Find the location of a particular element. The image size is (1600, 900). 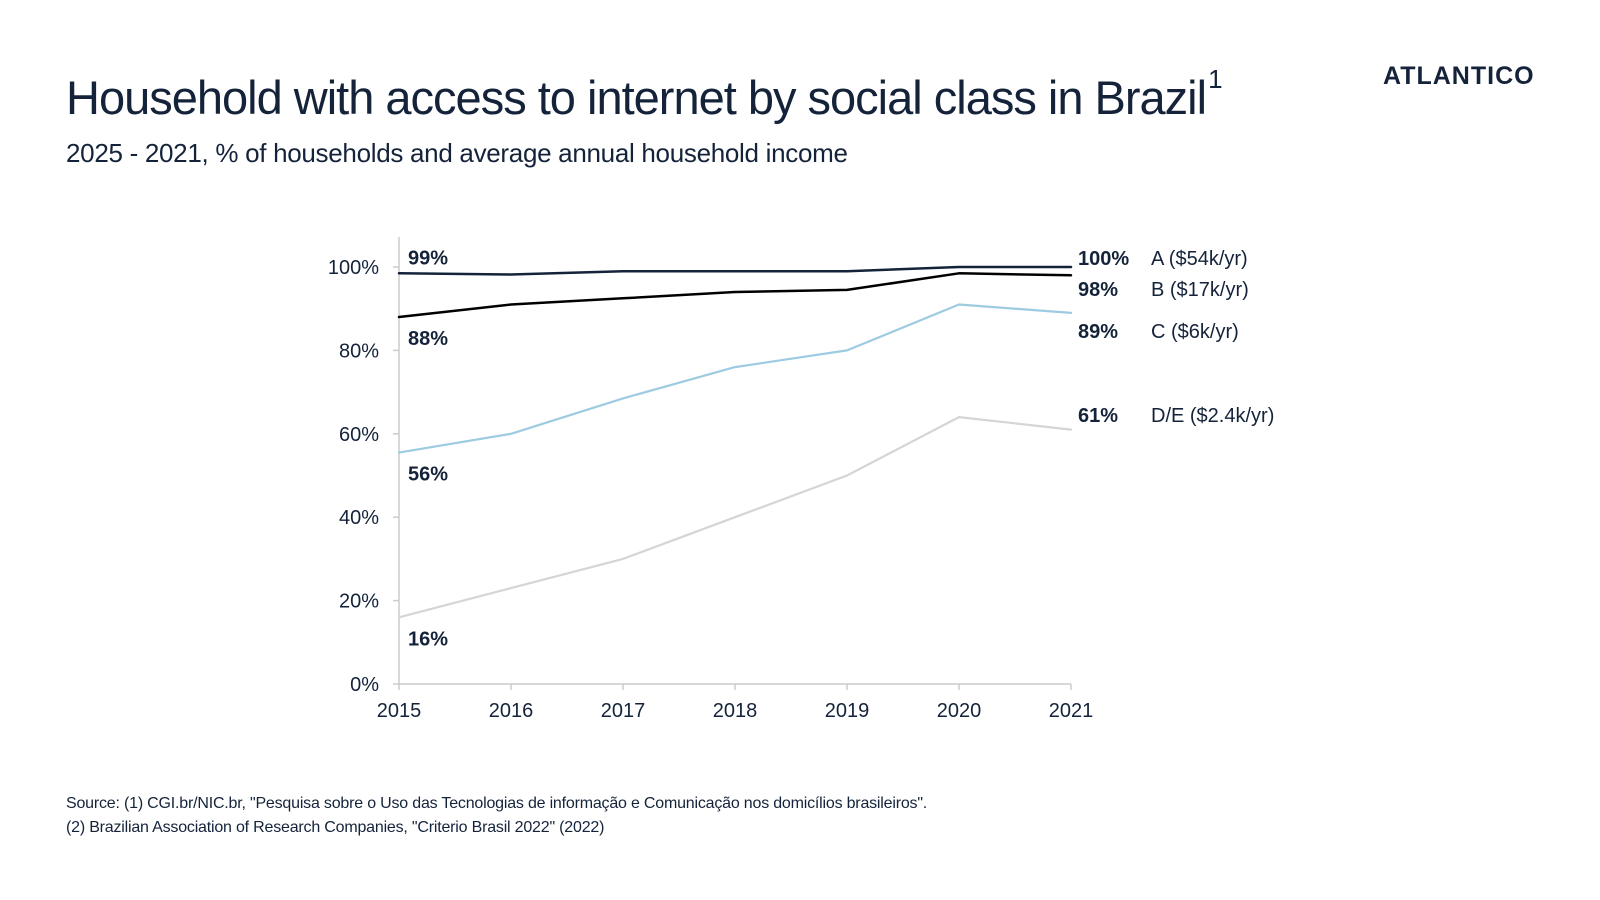

x-tick-label: 2019 is located at coordinates (847, 711).